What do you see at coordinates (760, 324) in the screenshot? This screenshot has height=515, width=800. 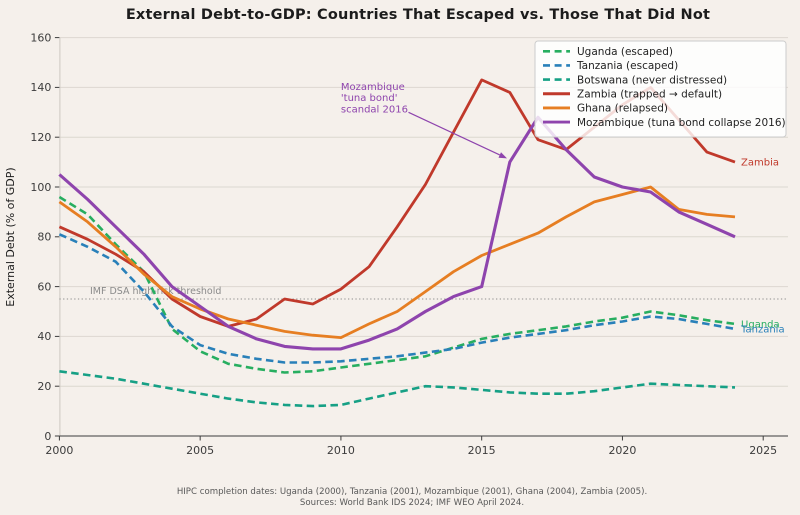 I see `end-label-uganda: Uganda` at bounding box center [760, 324].